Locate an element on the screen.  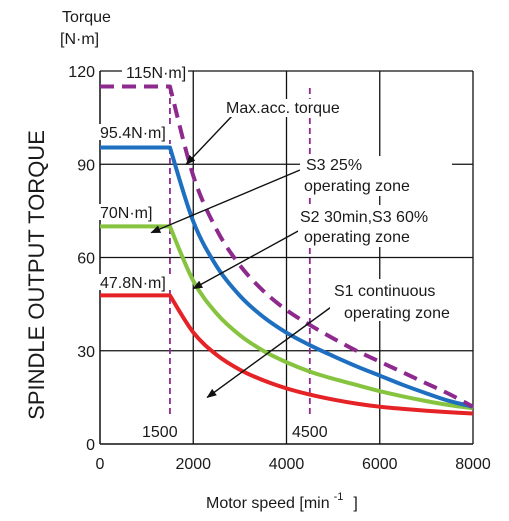
annotation-max-acc: Max.acc. torque is located at coordinates (283, 108).